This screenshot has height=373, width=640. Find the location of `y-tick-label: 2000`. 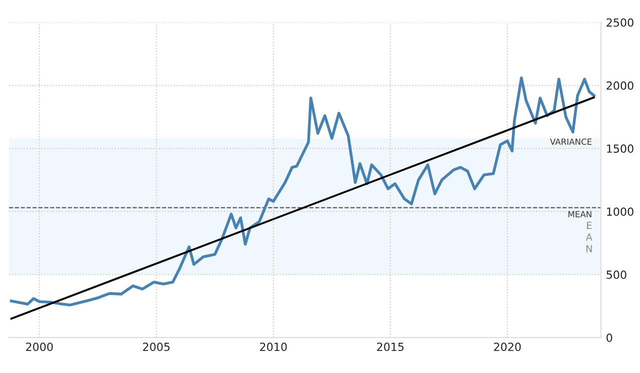

y-tick-label: 2000 is located at coordinates (620, 85).